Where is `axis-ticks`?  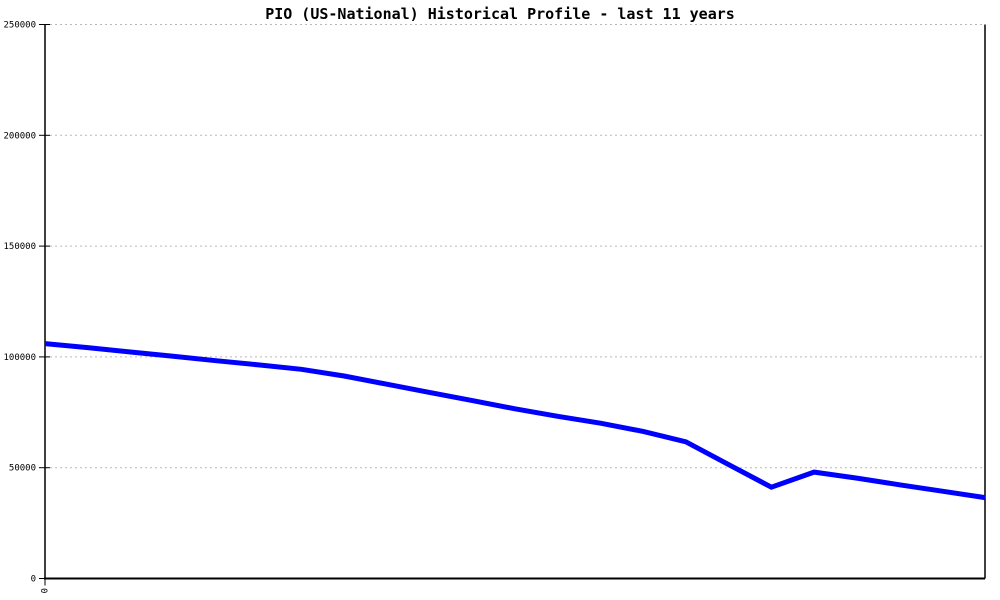
axis-ticks is located at coordinates (44, 305).